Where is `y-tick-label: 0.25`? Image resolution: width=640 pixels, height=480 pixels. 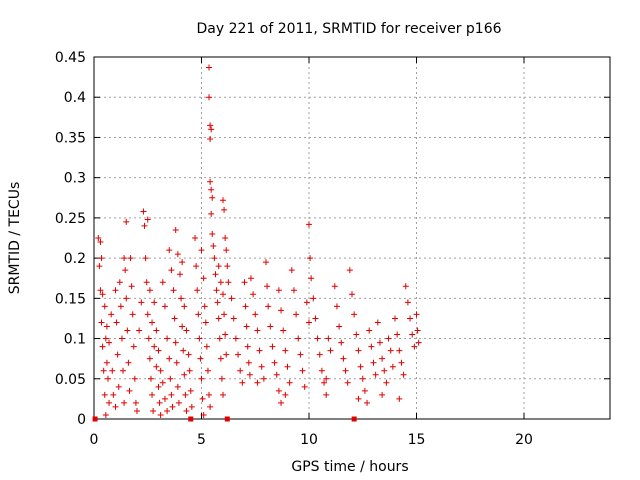
y-tick-label: 0.25 is located at coordinates (70, 219).